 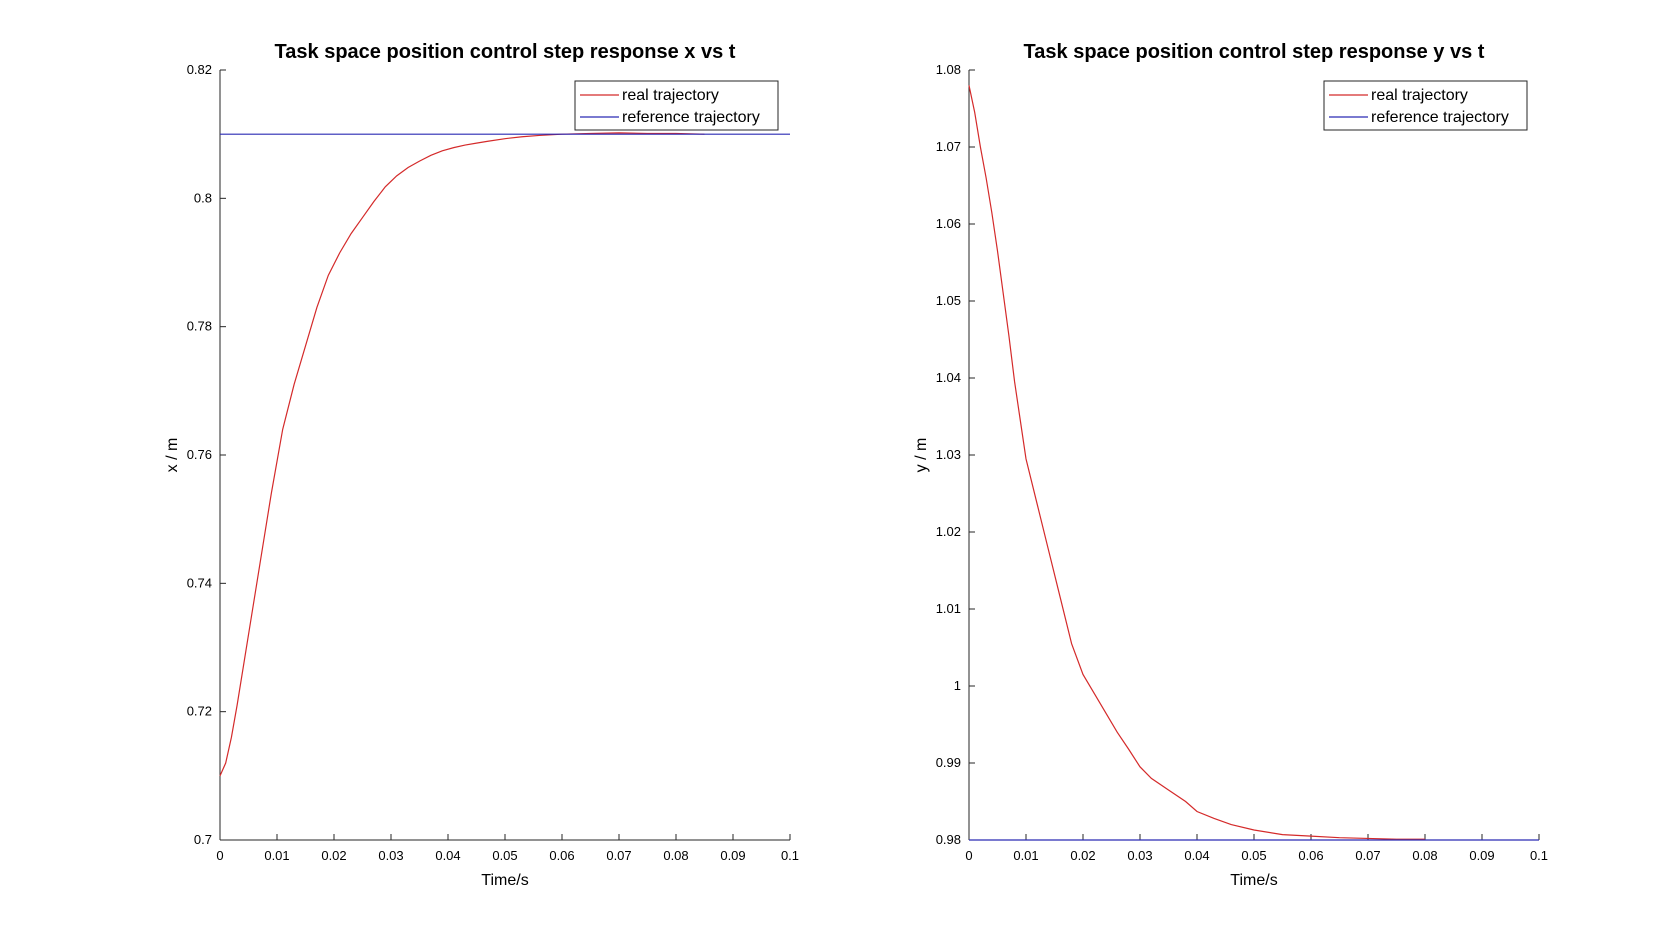 What do you see at coordinates (948, 454) in the screenshot?
I see `y-tick-label: 1.03` at bounding box center [948, 454].